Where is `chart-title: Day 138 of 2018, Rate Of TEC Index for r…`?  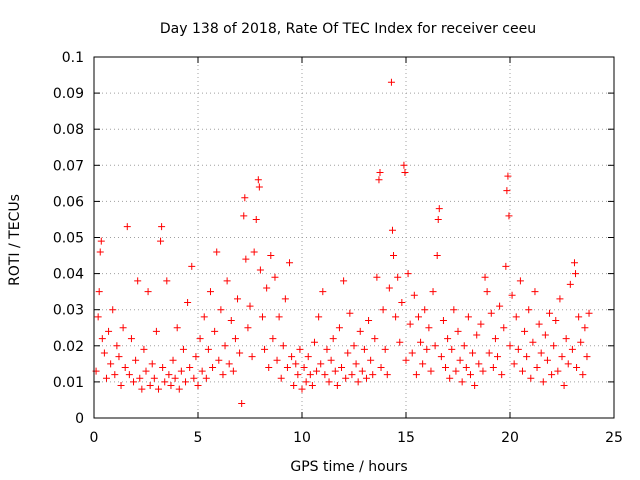 chart-title: Day 138 of 2018, Rate Of TEC Index for r… is located at coordinates (348, 29).